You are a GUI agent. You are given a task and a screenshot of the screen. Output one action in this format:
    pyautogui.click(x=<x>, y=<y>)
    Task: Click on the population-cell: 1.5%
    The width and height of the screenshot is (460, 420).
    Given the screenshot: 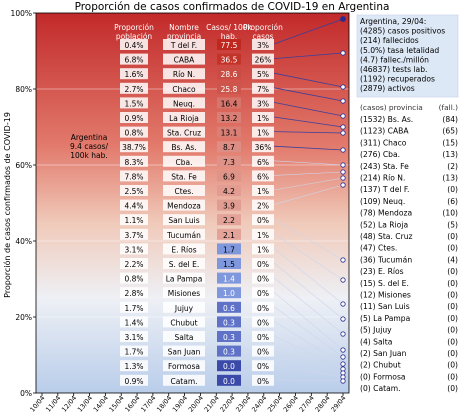 What is the action you would take?
    pyautogui.click(x=133, y=103)
    